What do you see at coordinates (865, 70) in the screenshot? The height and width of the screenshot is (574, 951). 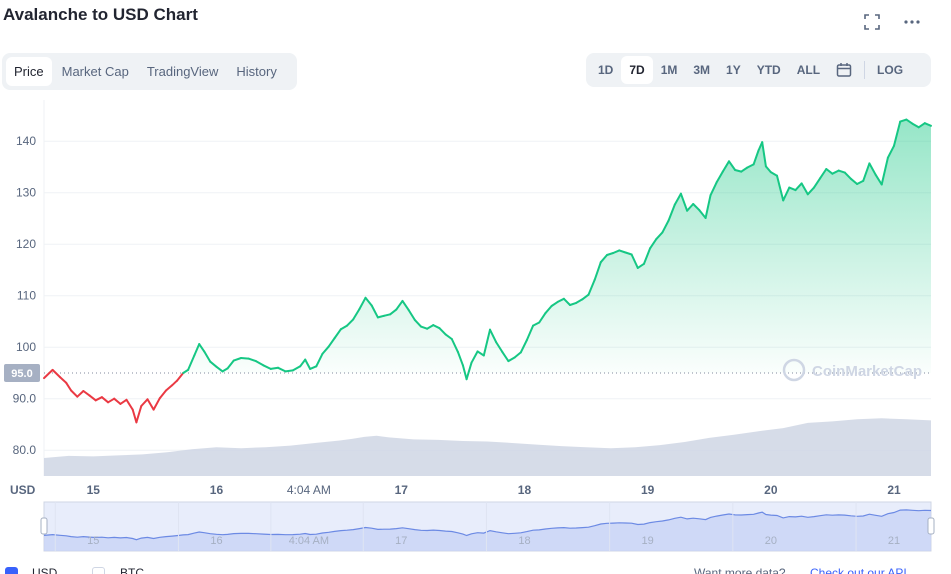 I see `divider` at bounding box center [865, 70].